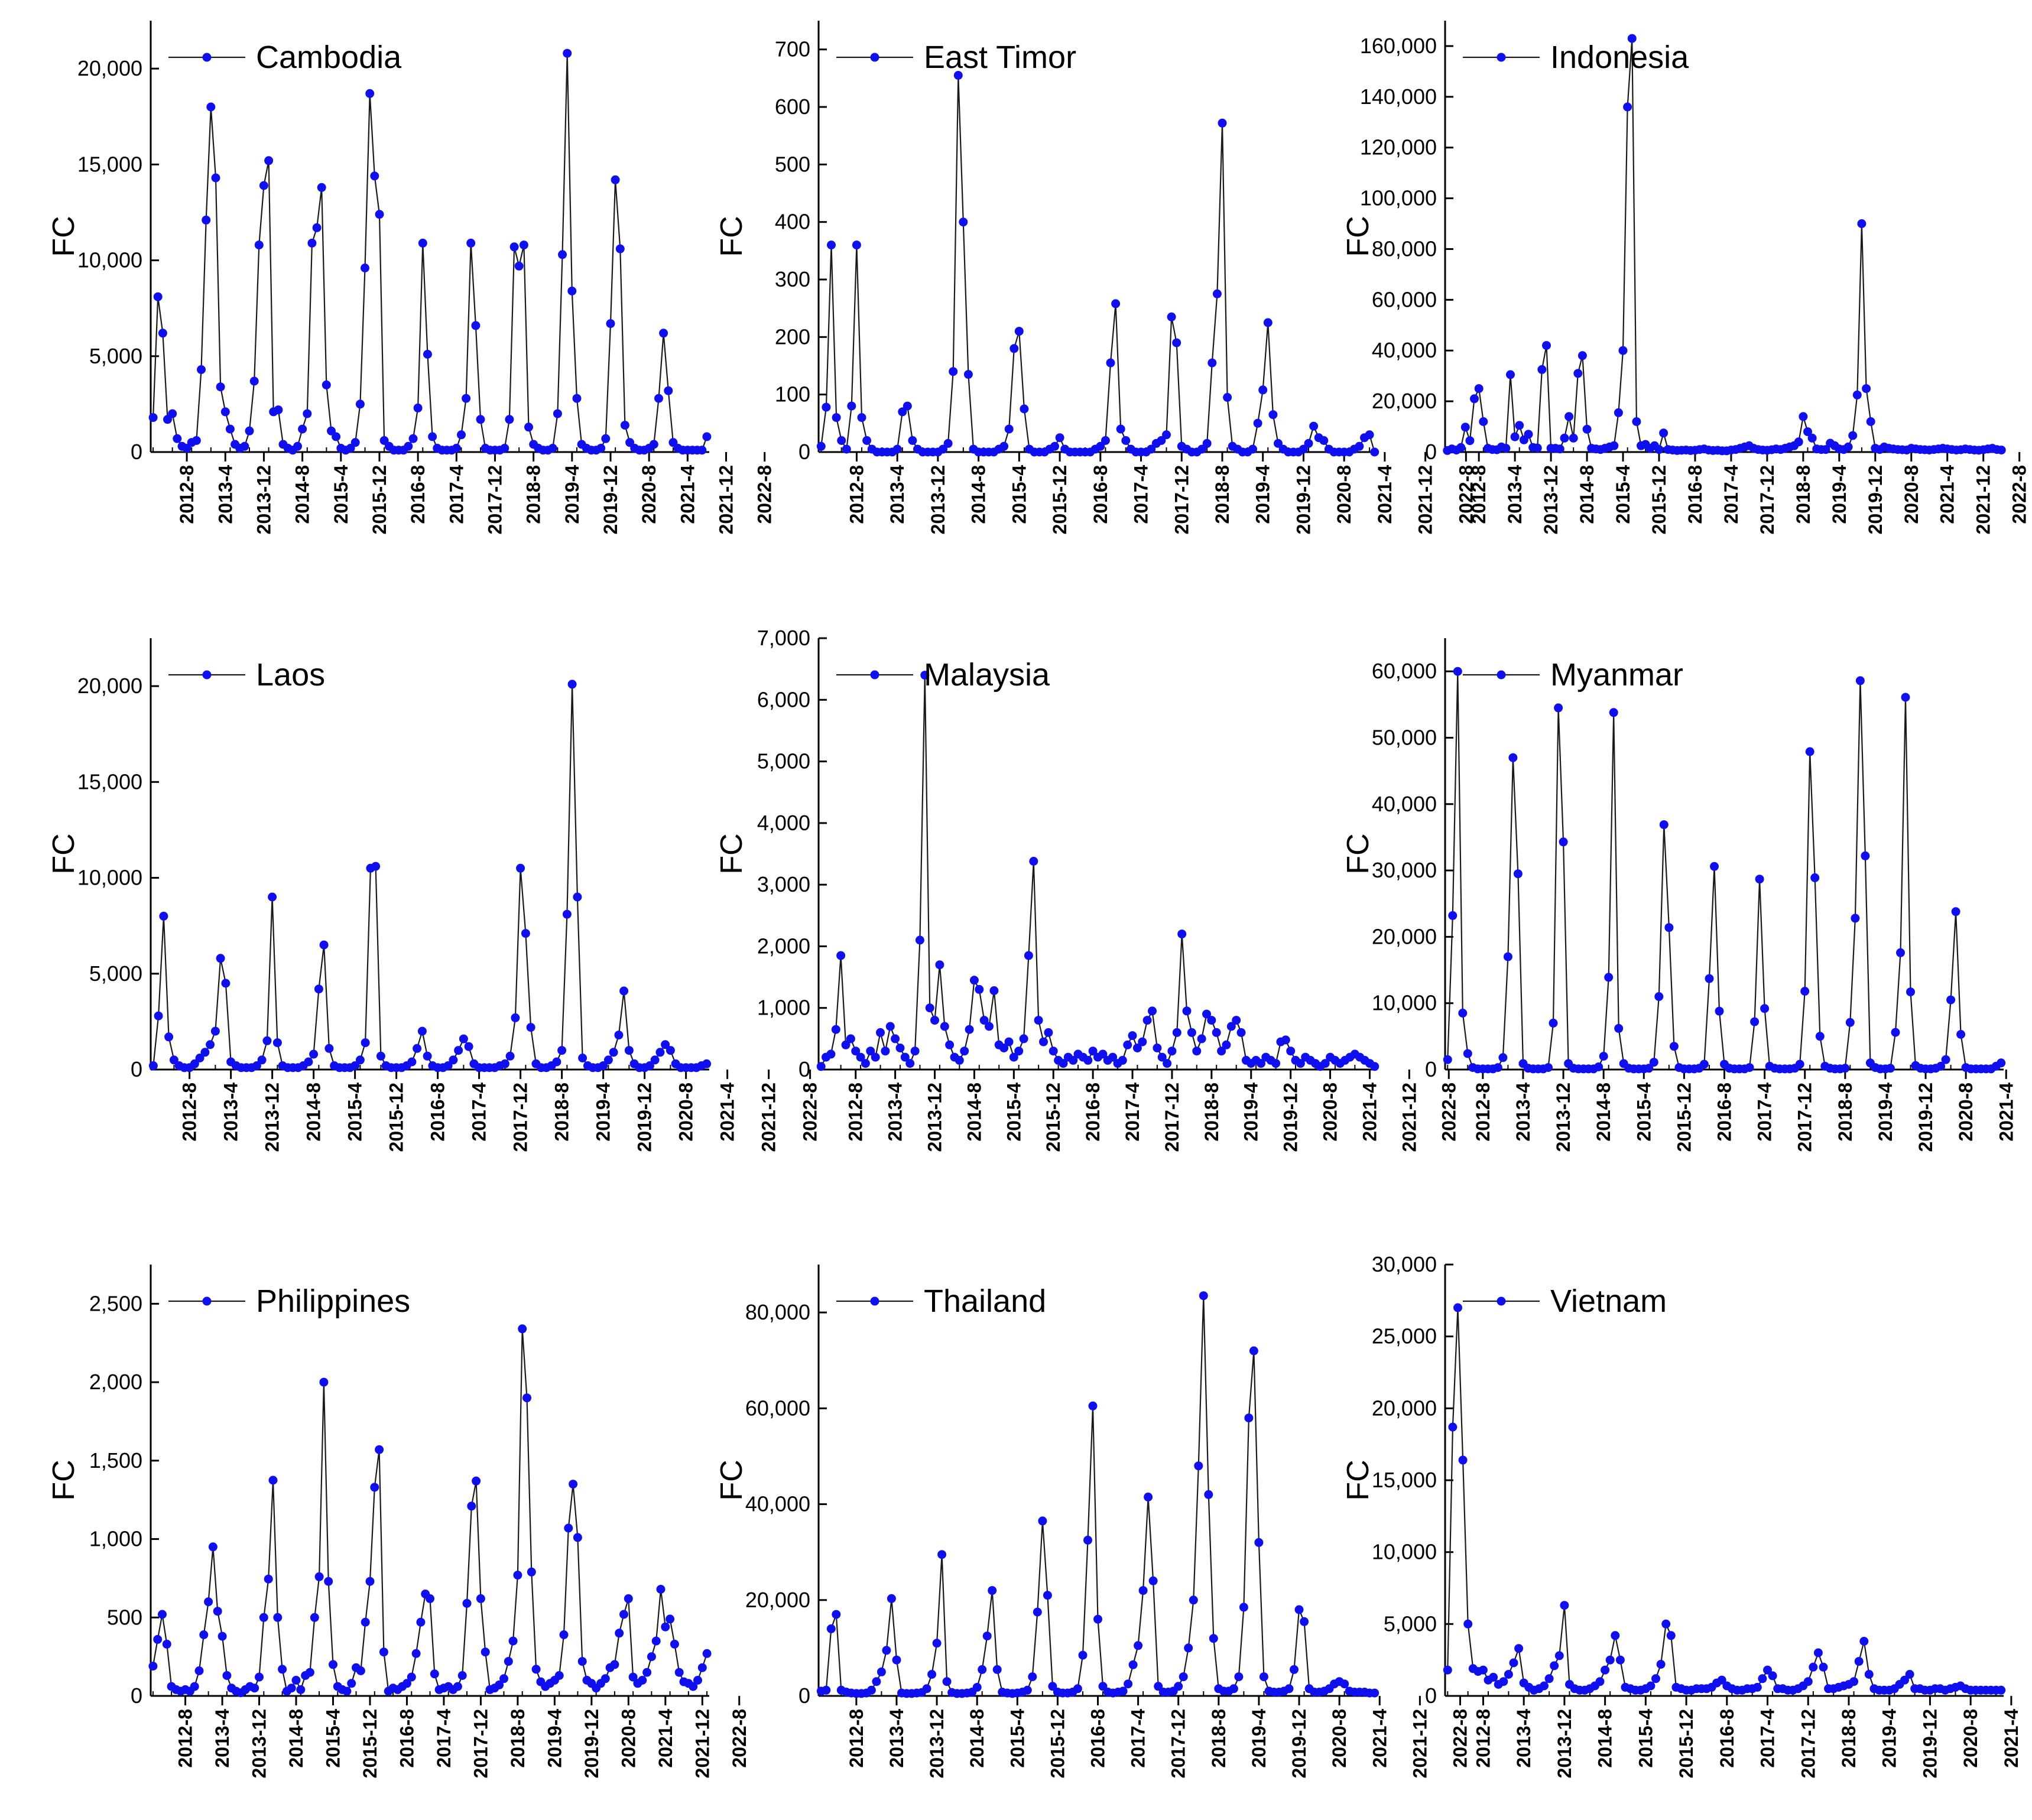 The width and height of the screenshot is (2032, 1820). Describe the element at coordinates (1098, 1738) in the screenshot. I see `x-tick-label: 2016-8` at that location.